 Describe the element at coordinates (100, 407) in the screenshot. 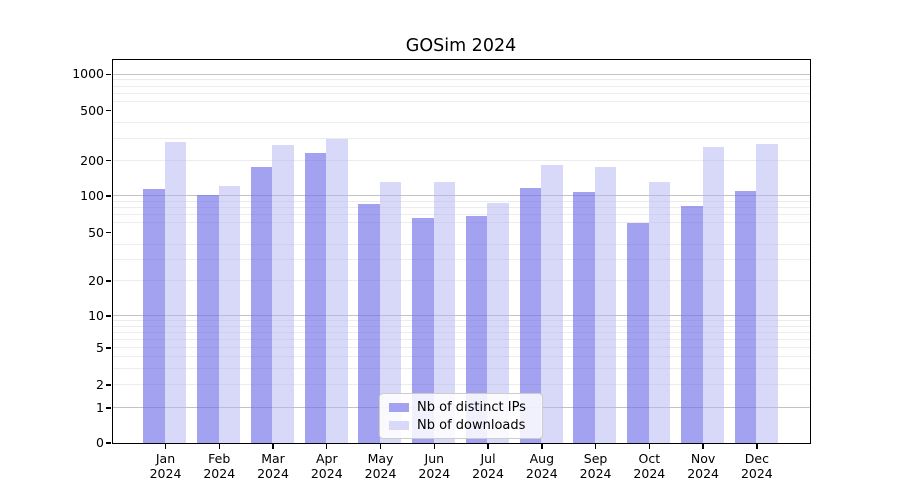

I see `y-tick-label: 1` at that location.